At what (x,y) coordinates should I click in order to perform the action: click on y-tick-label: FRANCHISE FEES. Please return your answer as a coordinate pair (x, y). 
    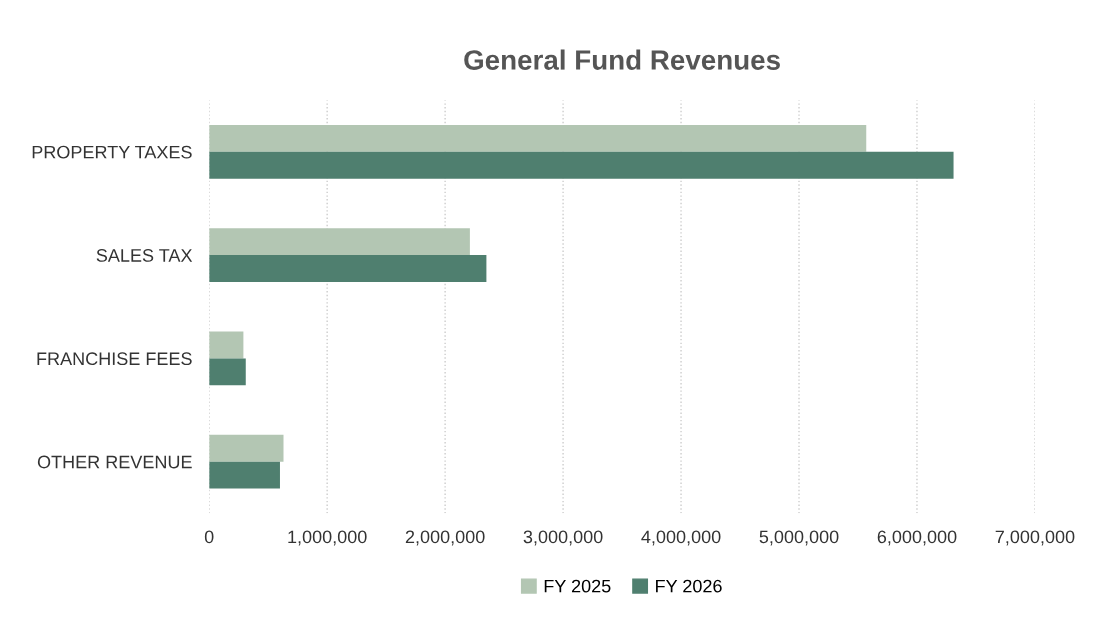
    Looking at the image, I should click on (114, 359).